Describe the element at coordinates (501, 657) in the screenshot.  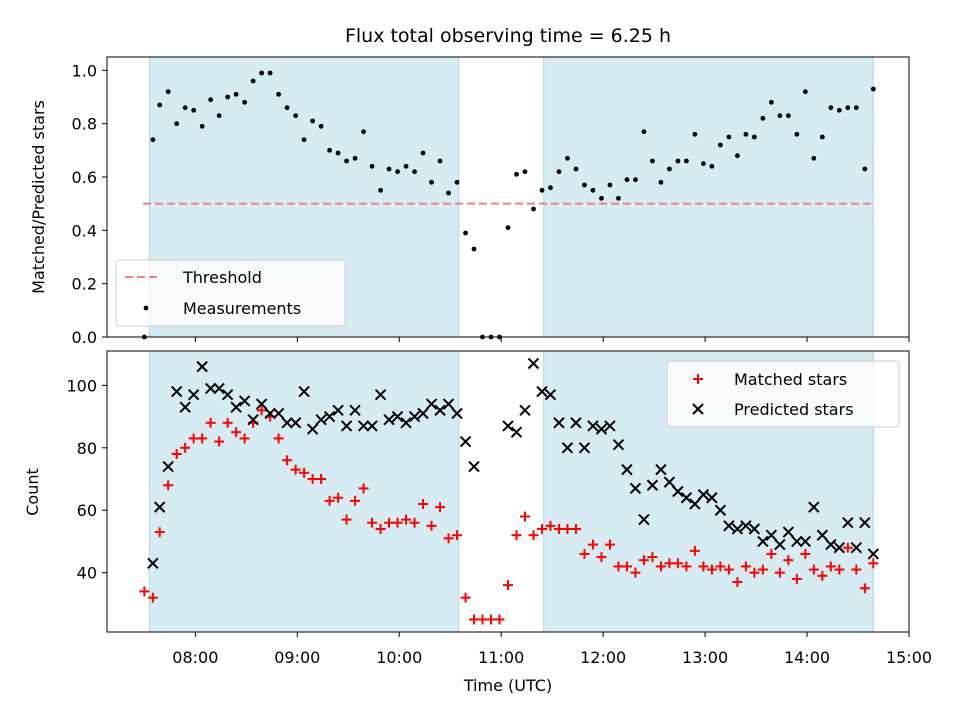
I see `x-tick-label: 11:00` at that location.